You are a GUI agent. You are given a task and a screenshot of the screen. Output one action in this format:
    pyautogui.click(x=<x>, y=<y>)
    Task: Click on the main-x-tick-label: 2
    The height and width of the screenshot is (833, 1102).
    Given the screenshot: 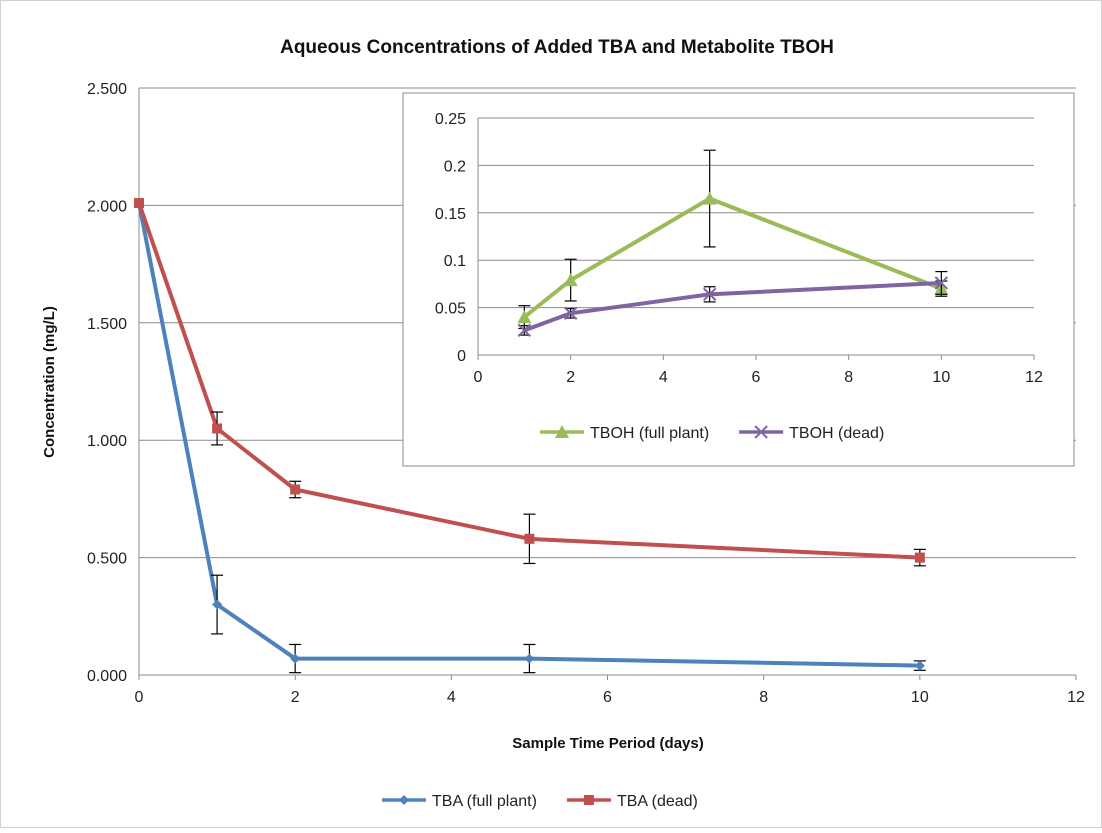 What is the action you would take?
    pyautogui.click(x=295, y=697)
    